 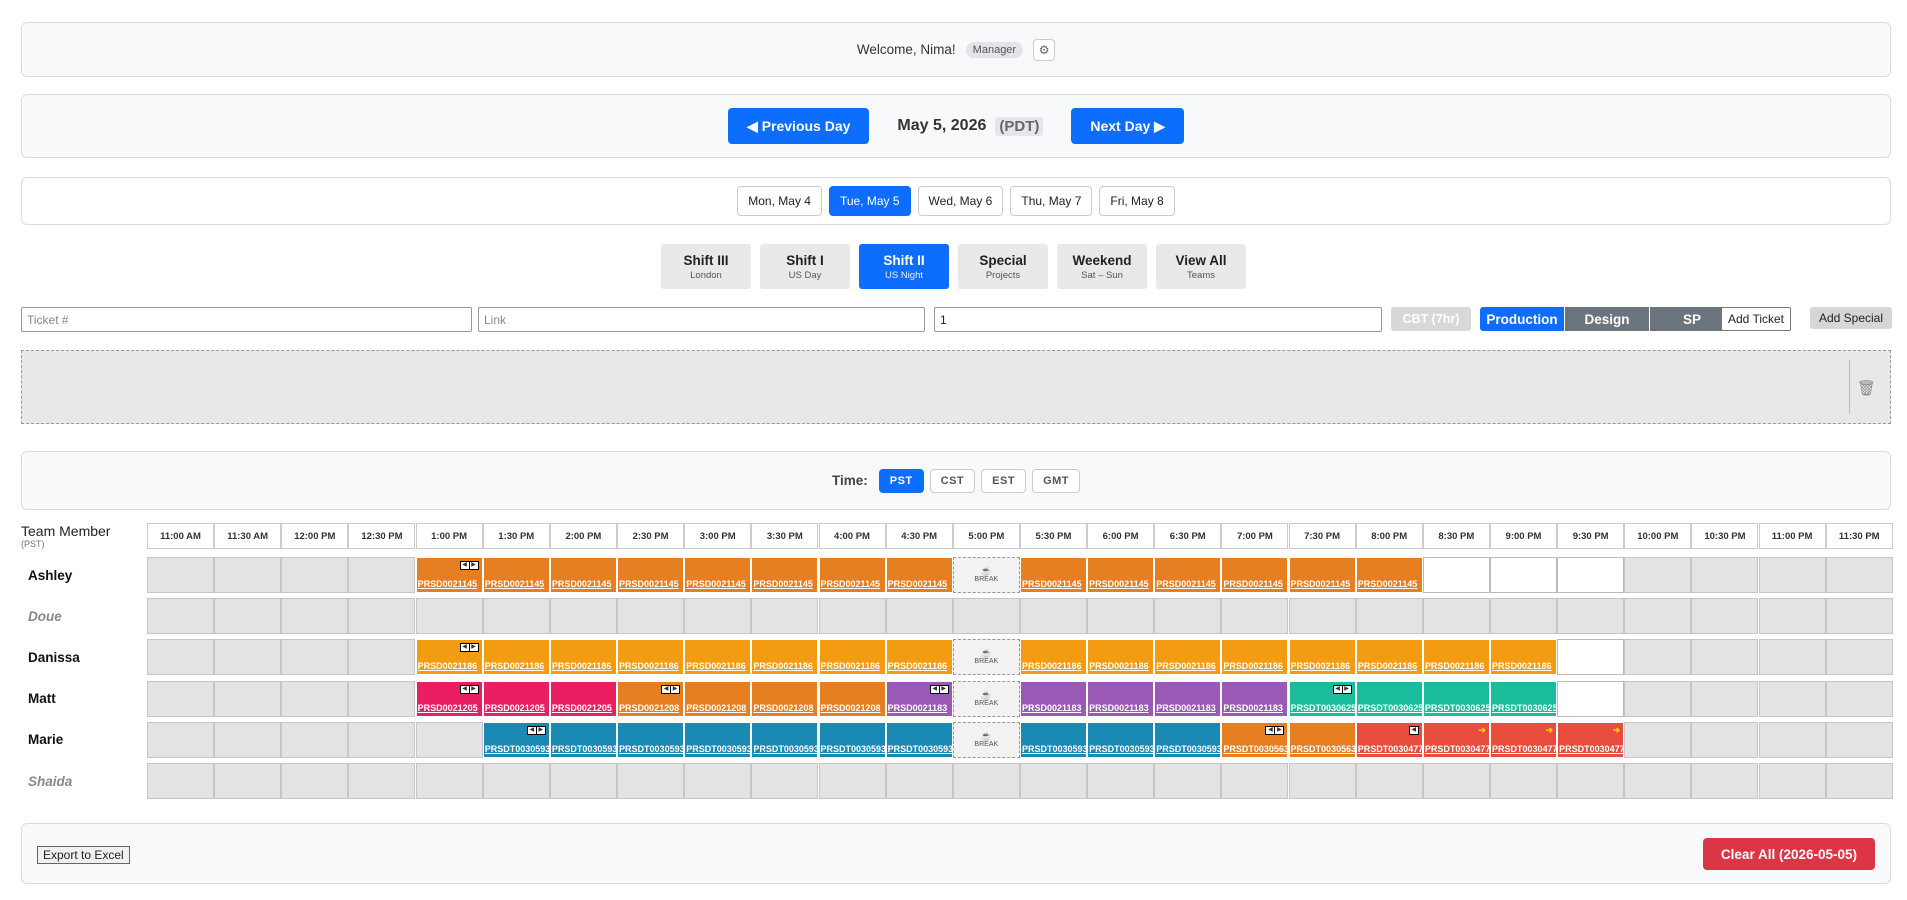 I want to click on cbt-button: CBT (7hr), so click(x=1431, y=319).